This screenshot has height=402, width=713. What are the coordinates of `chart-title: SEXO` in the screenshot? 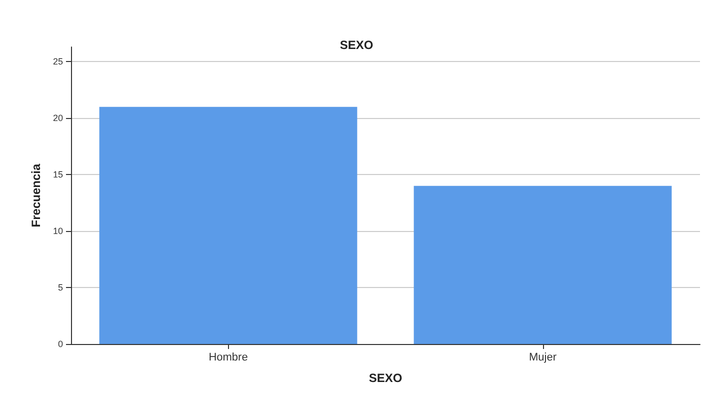 It's located at (357, 45).